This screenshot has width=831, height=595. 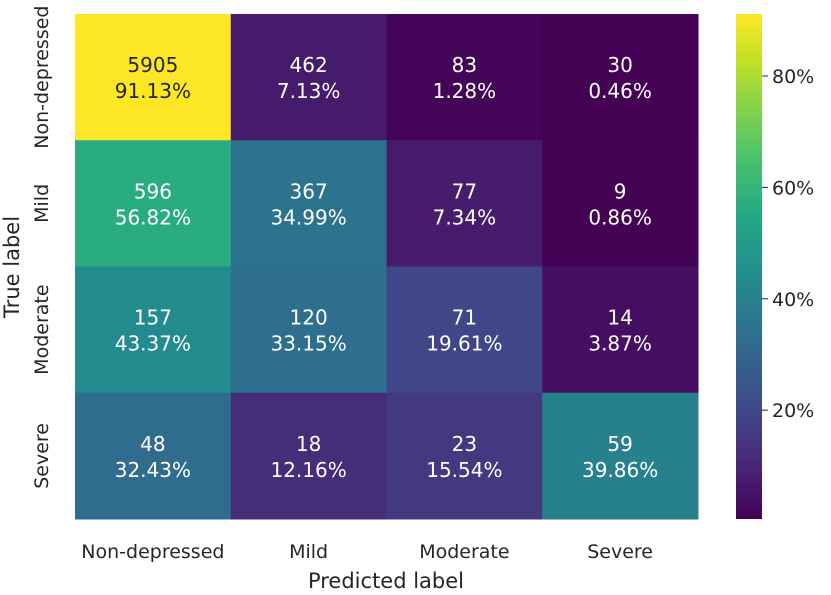 What do you see at coordinates (465, 91) in the screenshot?
I see `cell-percent-label: 1.28%` at bounding box center [465, 91].